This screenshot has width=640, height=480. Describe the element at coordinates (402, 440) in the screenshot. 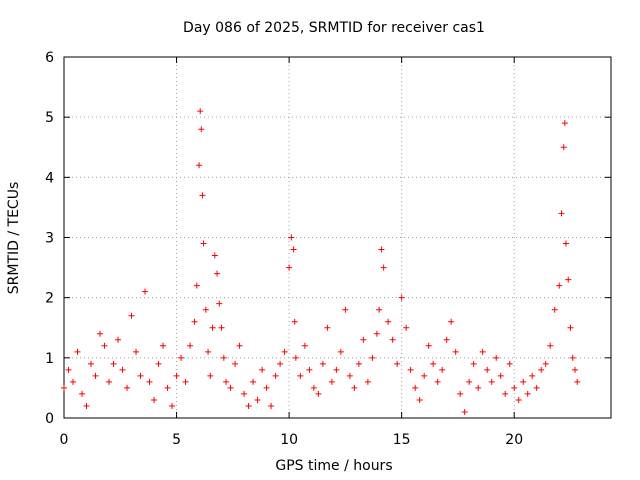

I see `x-tick-label: 15` at that location.